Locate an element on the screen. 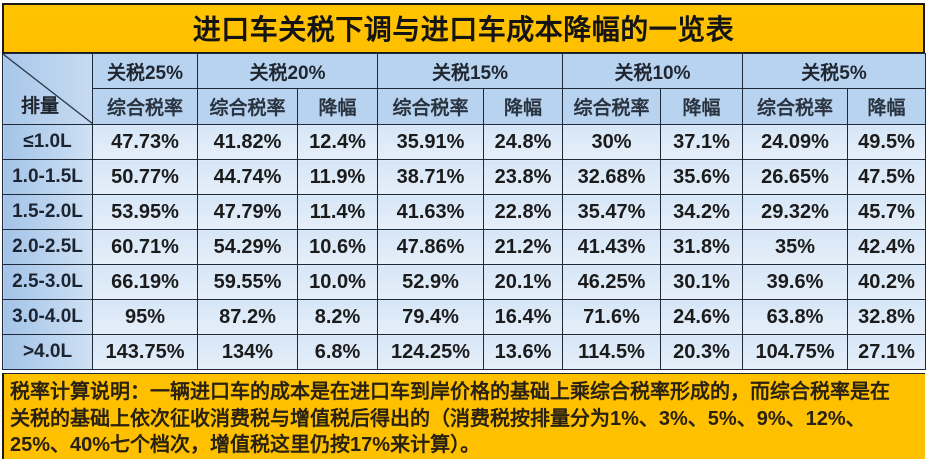 This screenshot has height=459, width=927. table-cell: 24.6% is located at coordinates (701, 317).